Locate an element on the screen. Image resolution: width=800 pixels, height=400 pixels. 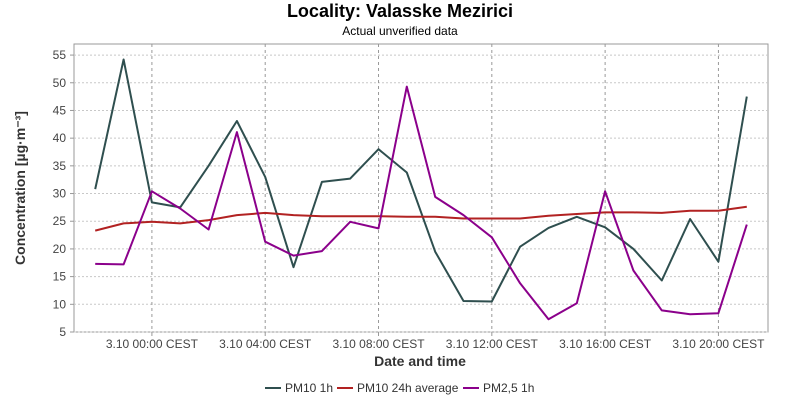
y-axis-label: Concentration [µg·m⁻³] is located at coordinates (20, 188).